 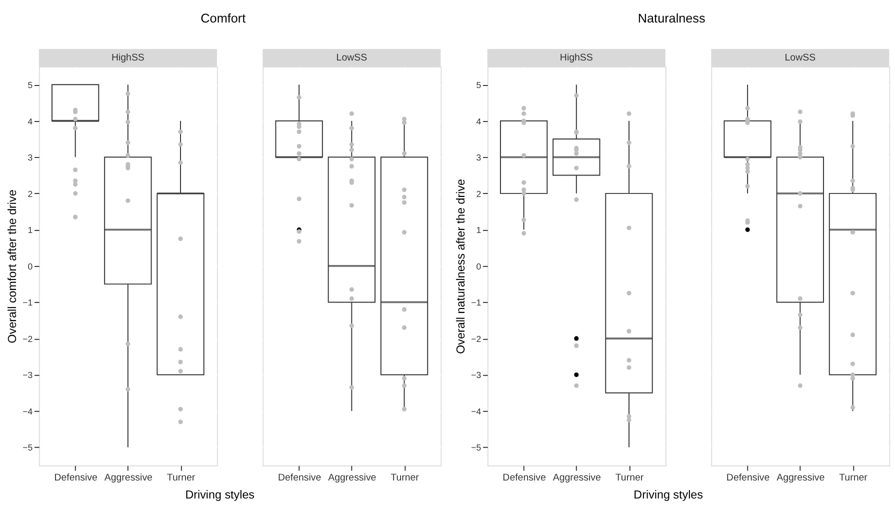 What do you see at coordinates (672, 18) in the screenshot?
I see `chart-title: Naturalness` at bounding box center [672, 18].